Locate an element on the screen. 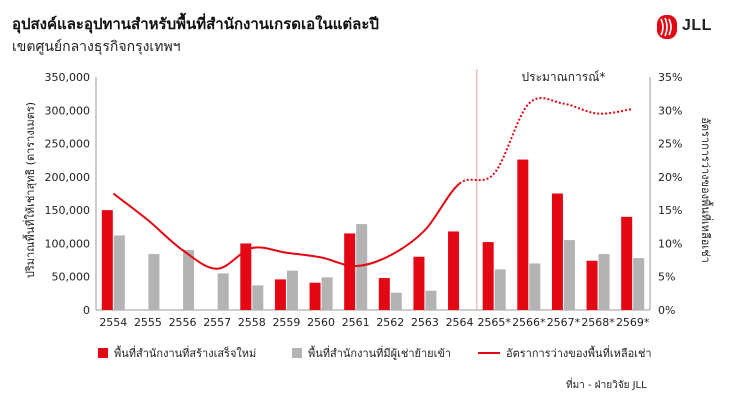 This screenshot has height=400, width=735. source-note: ที่มา - ฝ่ายวิจัย JLL is located at coordinates (606, 385).